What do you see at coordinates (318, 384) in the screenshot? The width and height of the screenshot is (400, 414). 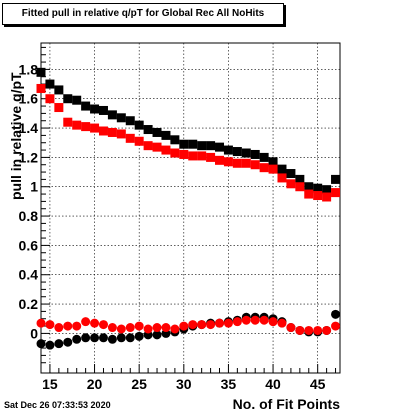 I see `x-tick-label: 45` at bounding box center [318, 384].